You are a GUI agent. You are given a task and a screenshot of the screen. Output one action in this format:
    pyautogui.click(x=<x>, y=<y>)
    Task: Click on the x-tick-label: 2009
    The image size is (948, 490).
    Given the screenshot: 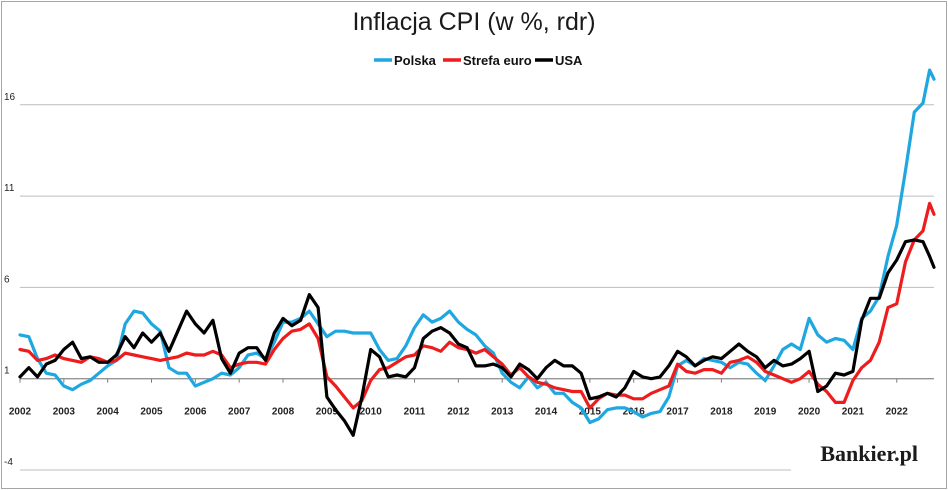 What is the action you would take?
    pyautogui.click(x=327, y=412)
    